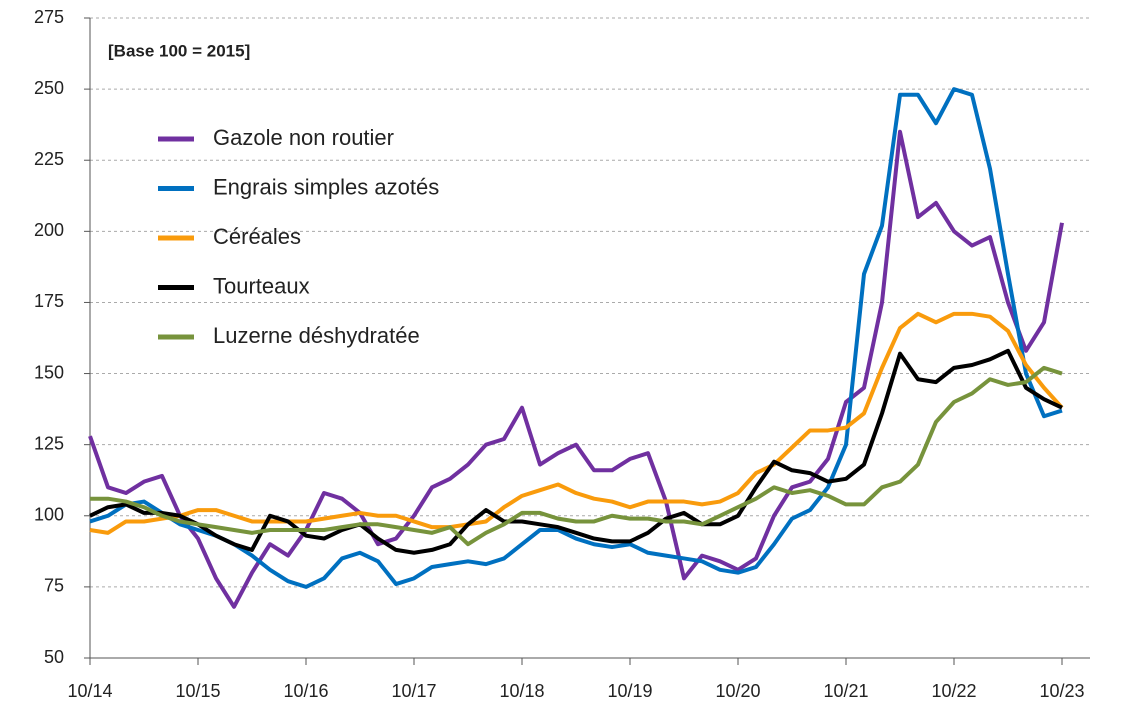 This screenshot has width=1127, height=711. Describe the element at coordinates (179, 50) in the screenshot. I see `annotation: [Base 100 = 2015]` at that location.